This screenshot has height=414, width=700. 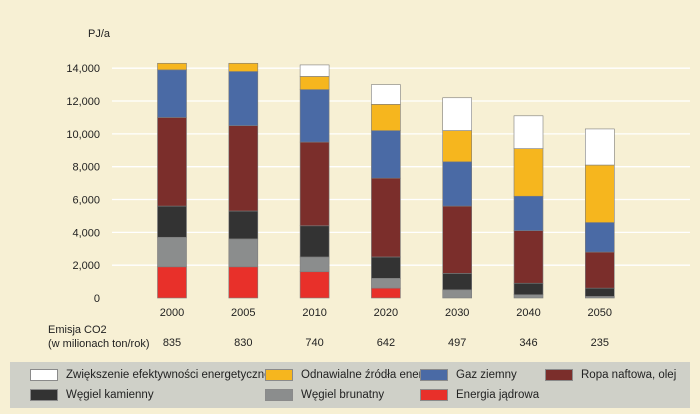 I want to click on legend-item-hard-coal: Węgiel kamienny, so click(x=92, y=395).